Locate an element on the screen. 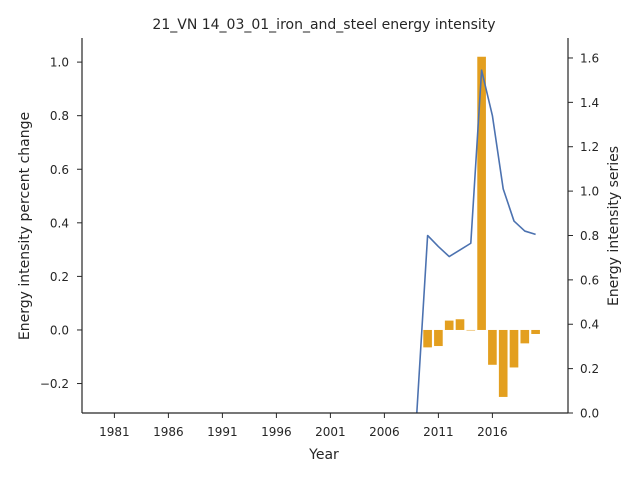 This screenshot has height=480, width=640. y-right-tick-label: 0.4 is located at coordinates (589, 325).